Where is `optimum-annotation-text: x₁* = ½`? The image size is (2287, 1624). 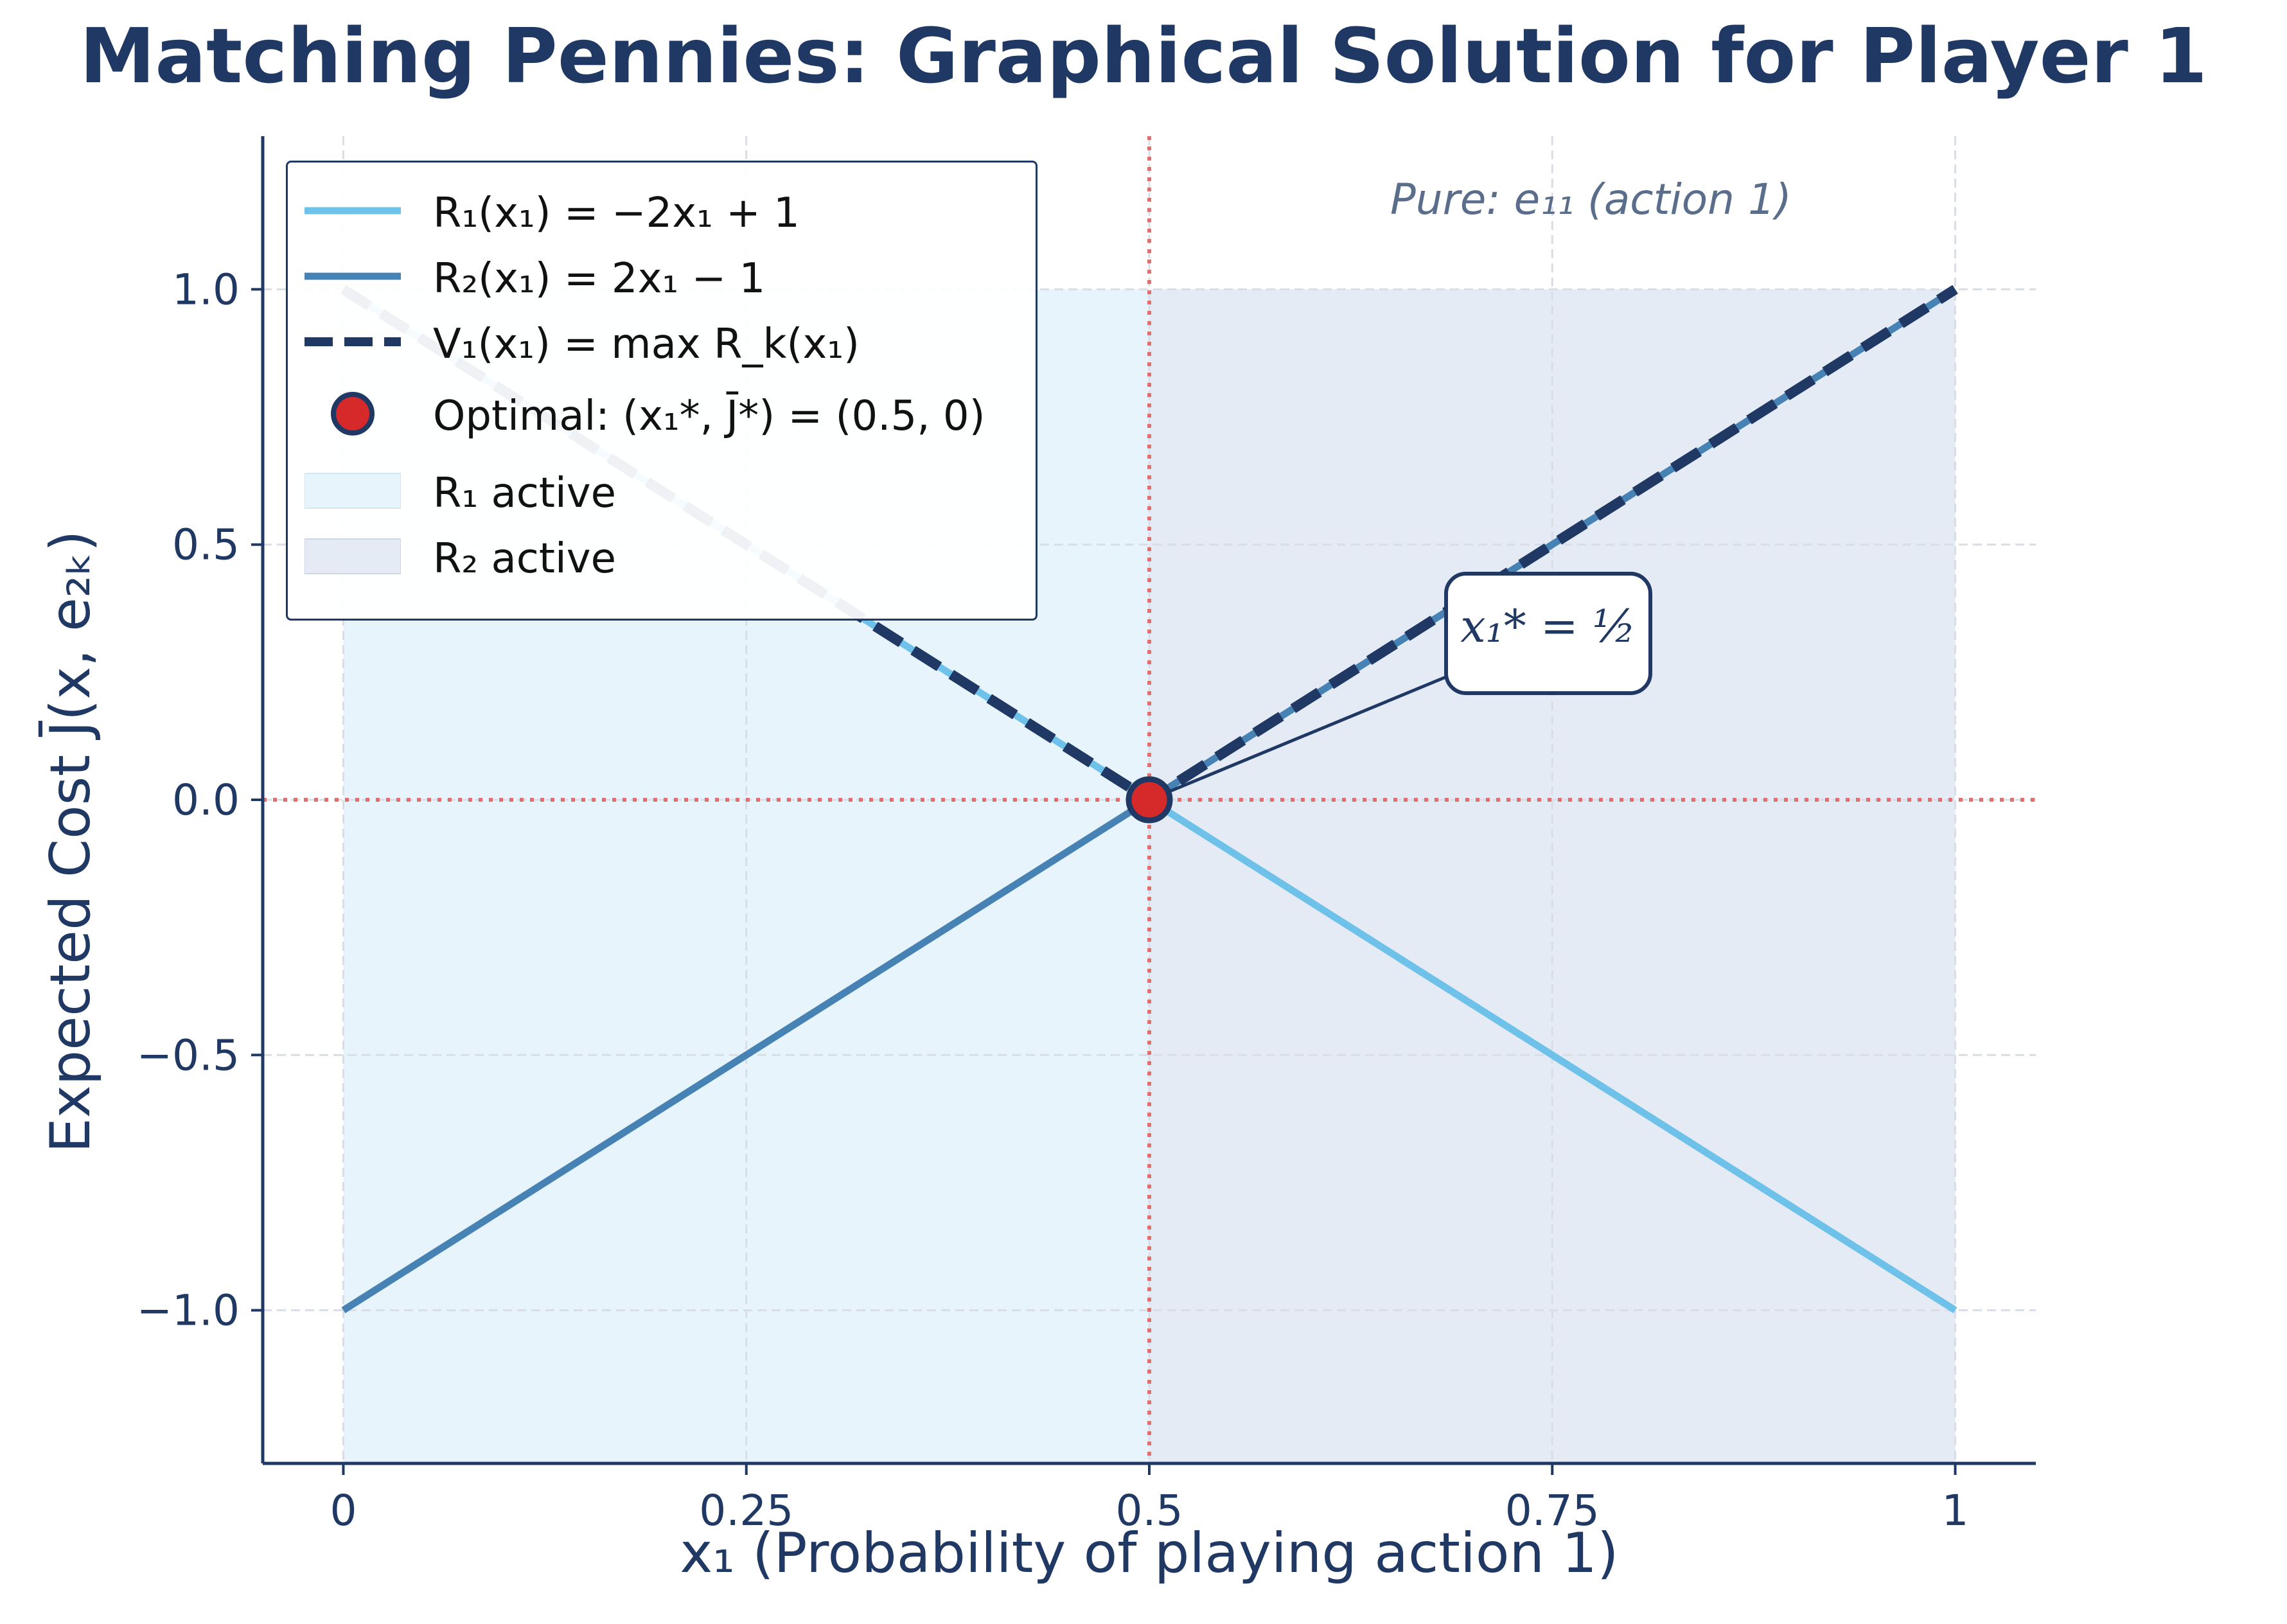 optimum-annotation-text: x₁* = ½ is located at coordinates (1548, 626).